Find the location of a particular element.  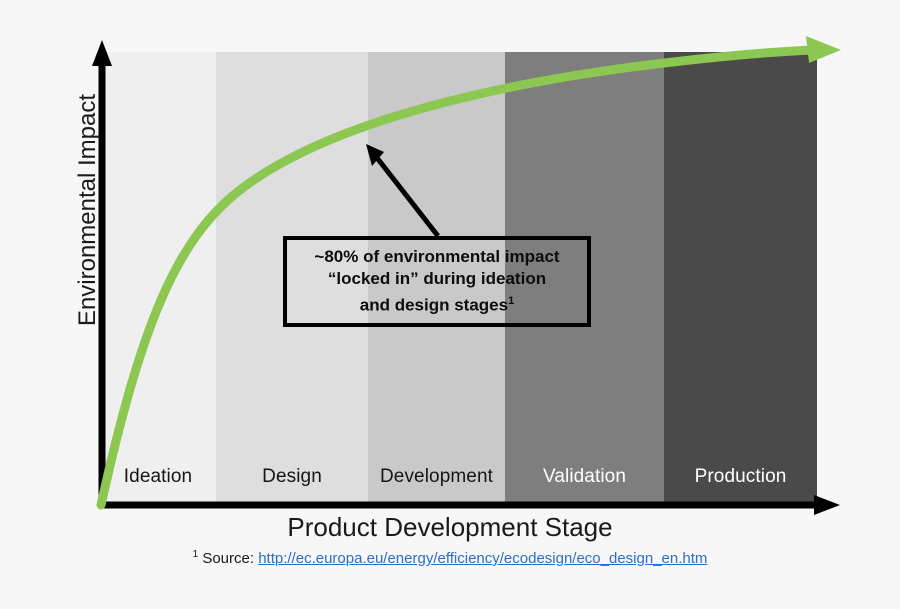

annotation-line-1: ~80% of environmental impact is located at coordinates (437, 257).